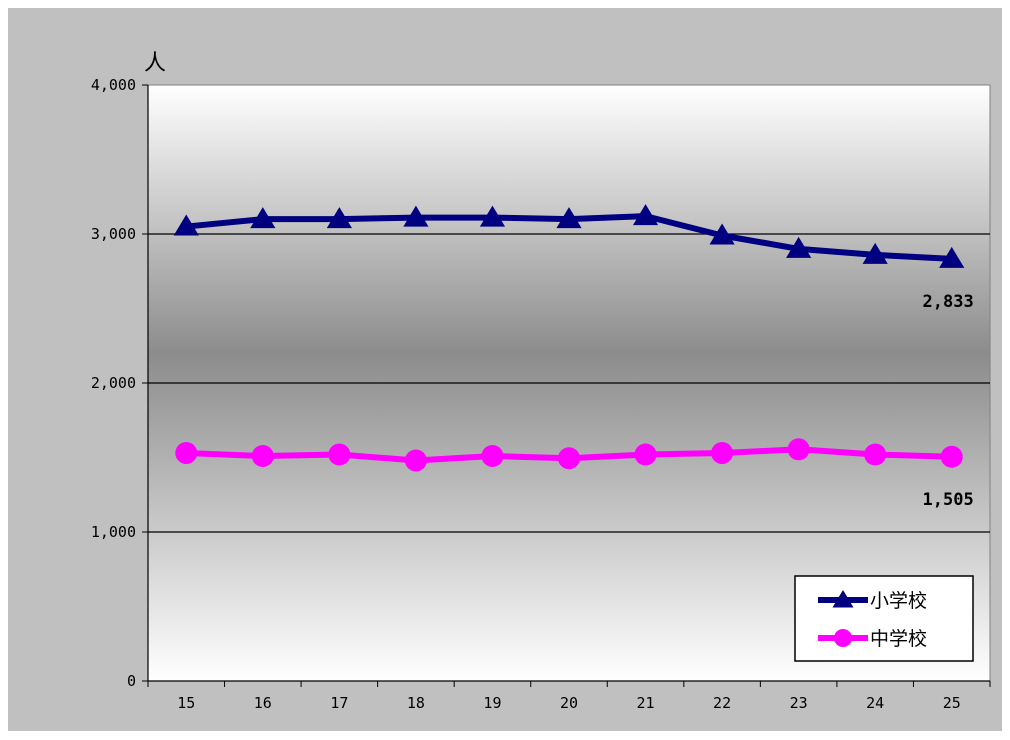 Image resolution: width=1010 pixels, height=740 pixels. I want to click on x-tick-label: 22, so click(722, 703).